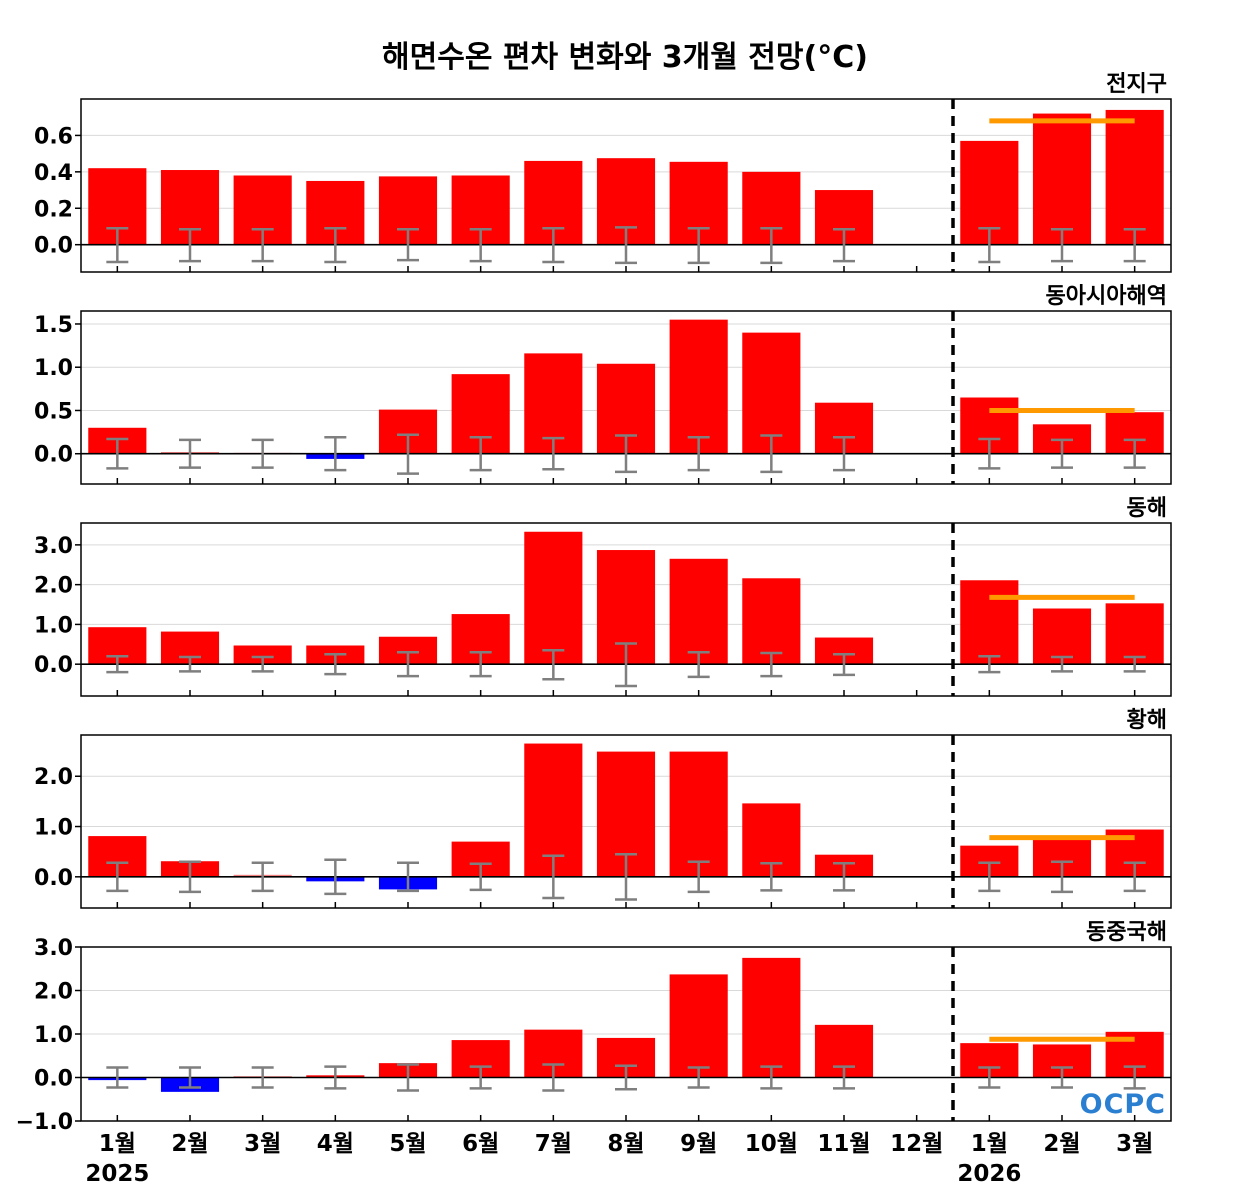 This screenshot has height=1200, width=1250. I want to click on x-tick-label: 12월, so click(916, 1144).